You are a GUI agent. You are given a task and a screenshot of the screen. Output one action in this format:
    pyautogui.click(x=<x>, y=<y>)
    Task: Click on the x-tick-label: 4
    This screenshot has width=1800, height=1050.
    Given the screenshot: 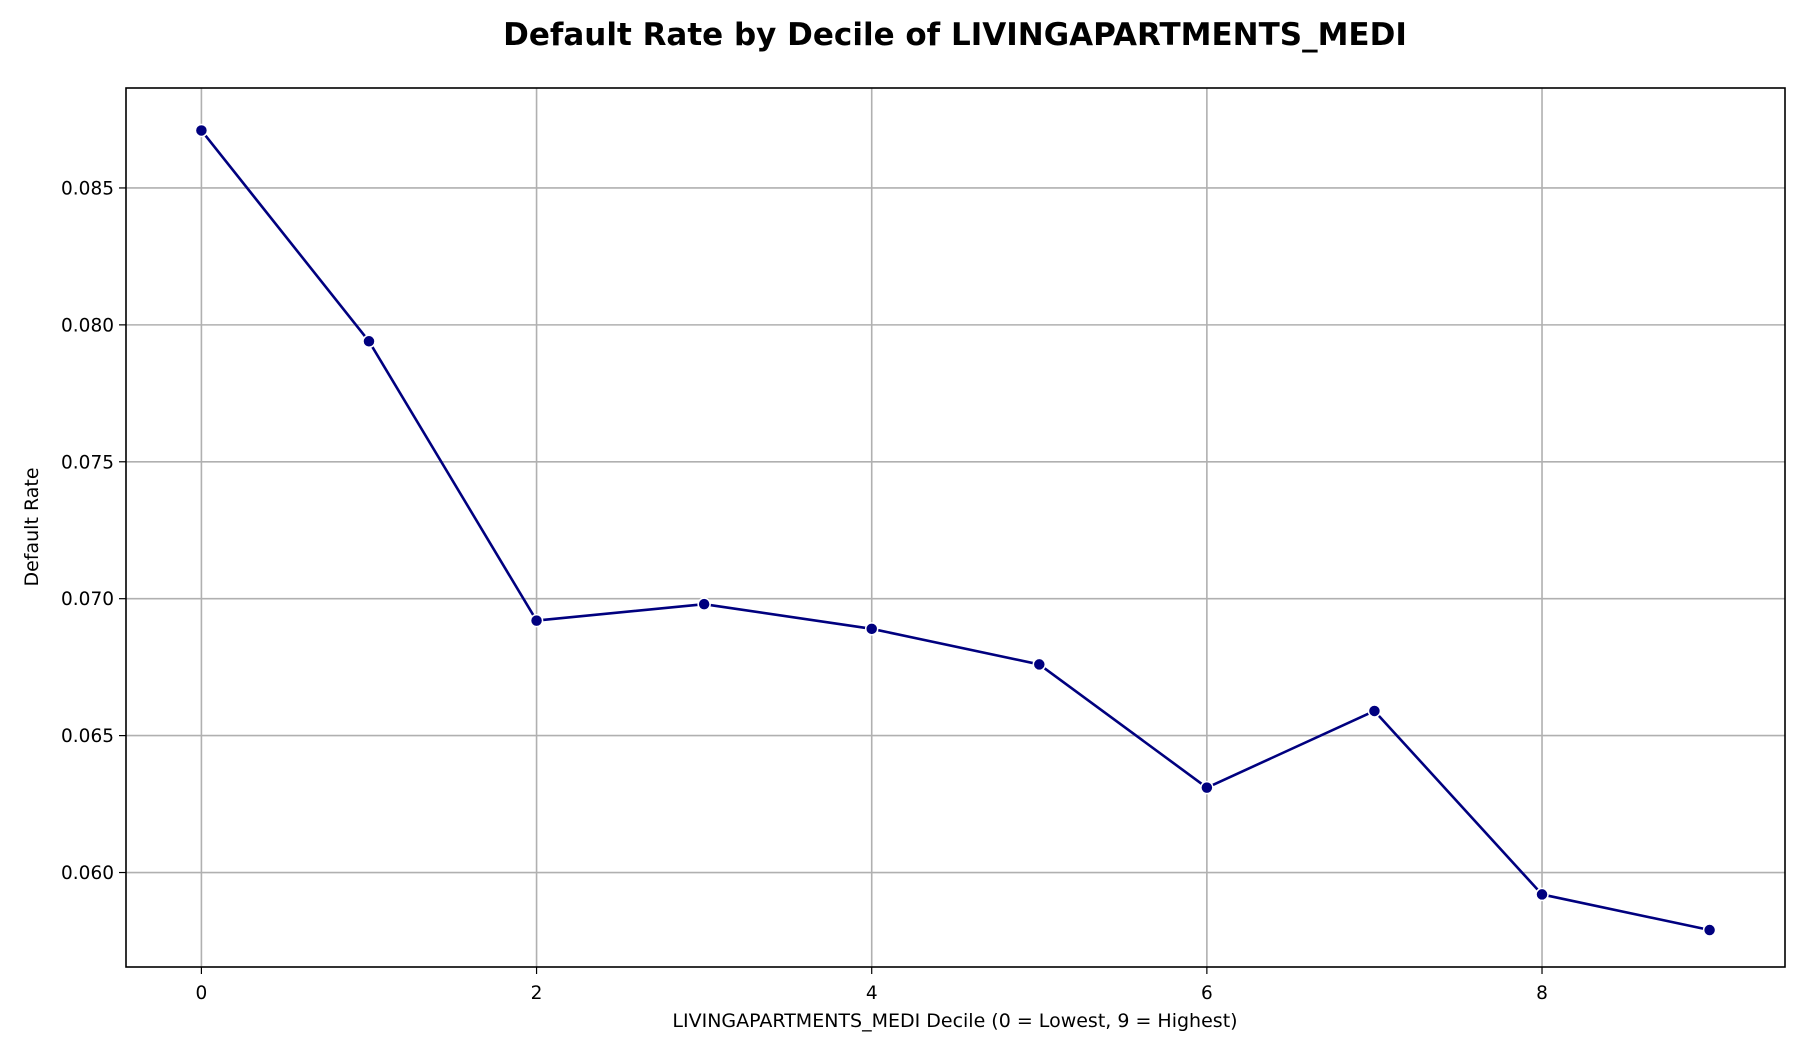 What is the action you would take?
    pyautogui.click(x=872, y=993)
    